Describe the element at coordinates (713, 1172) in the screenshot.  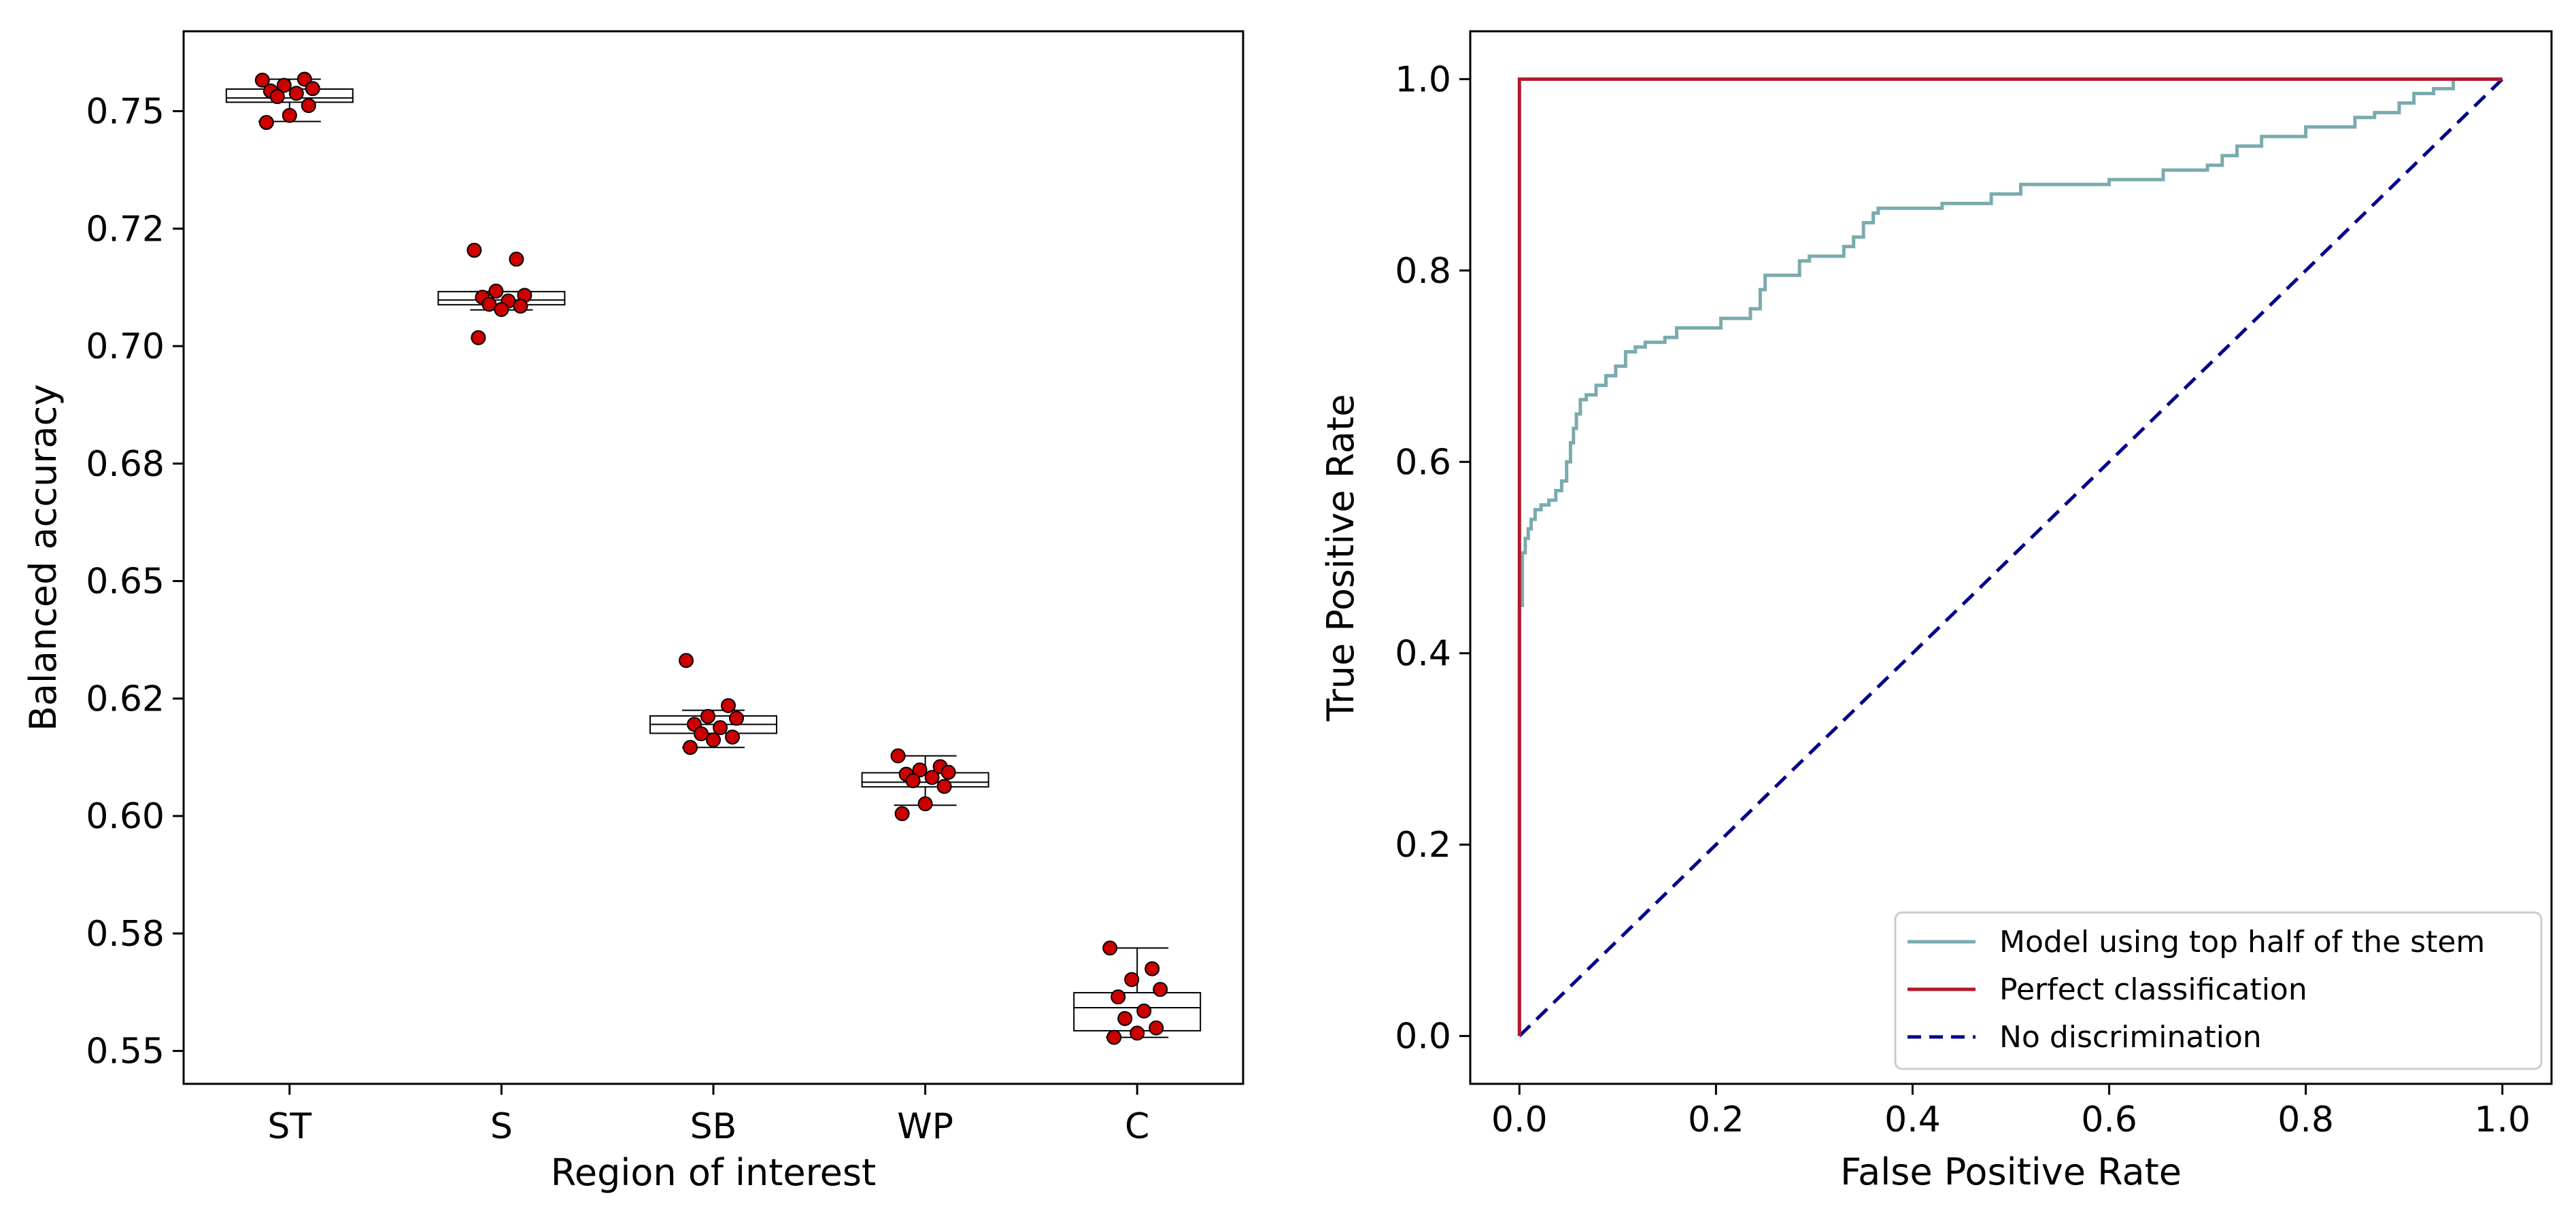
I see `boxplot-x-axis-label: Region of interest` at that location.